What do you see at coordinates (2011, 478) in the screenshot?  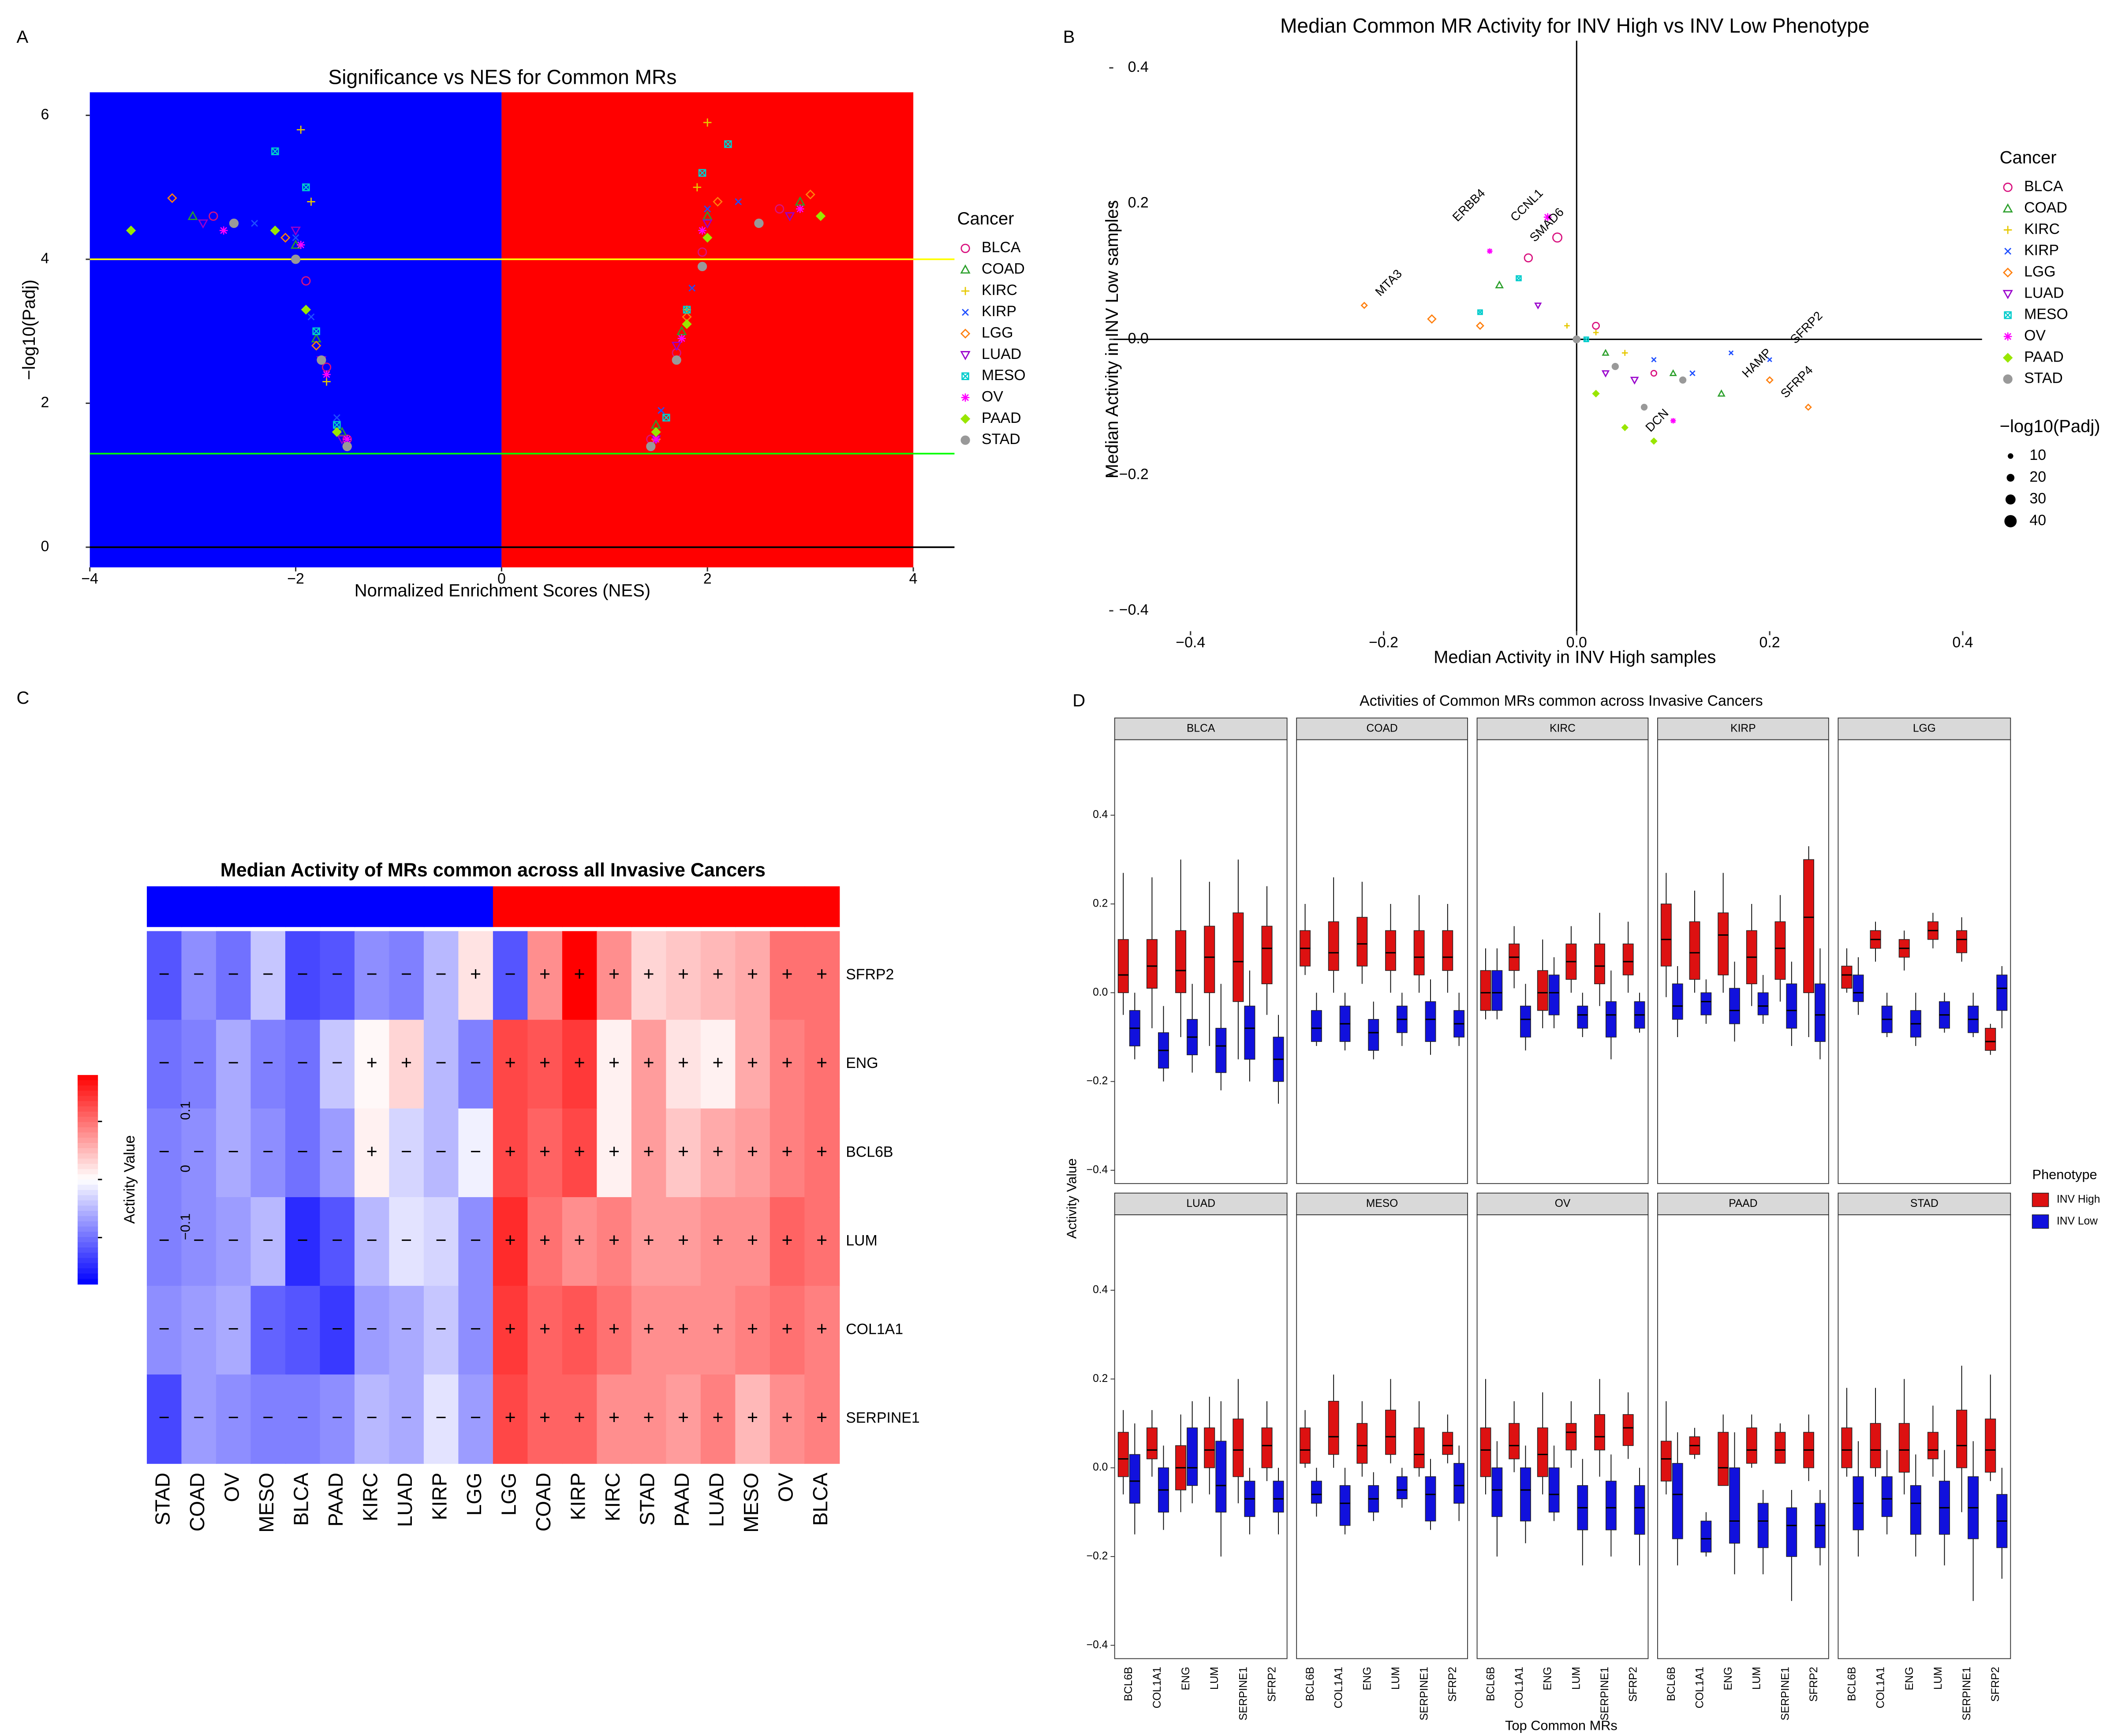 I see `size-legend-marker` at bounding box center [2011, 478].